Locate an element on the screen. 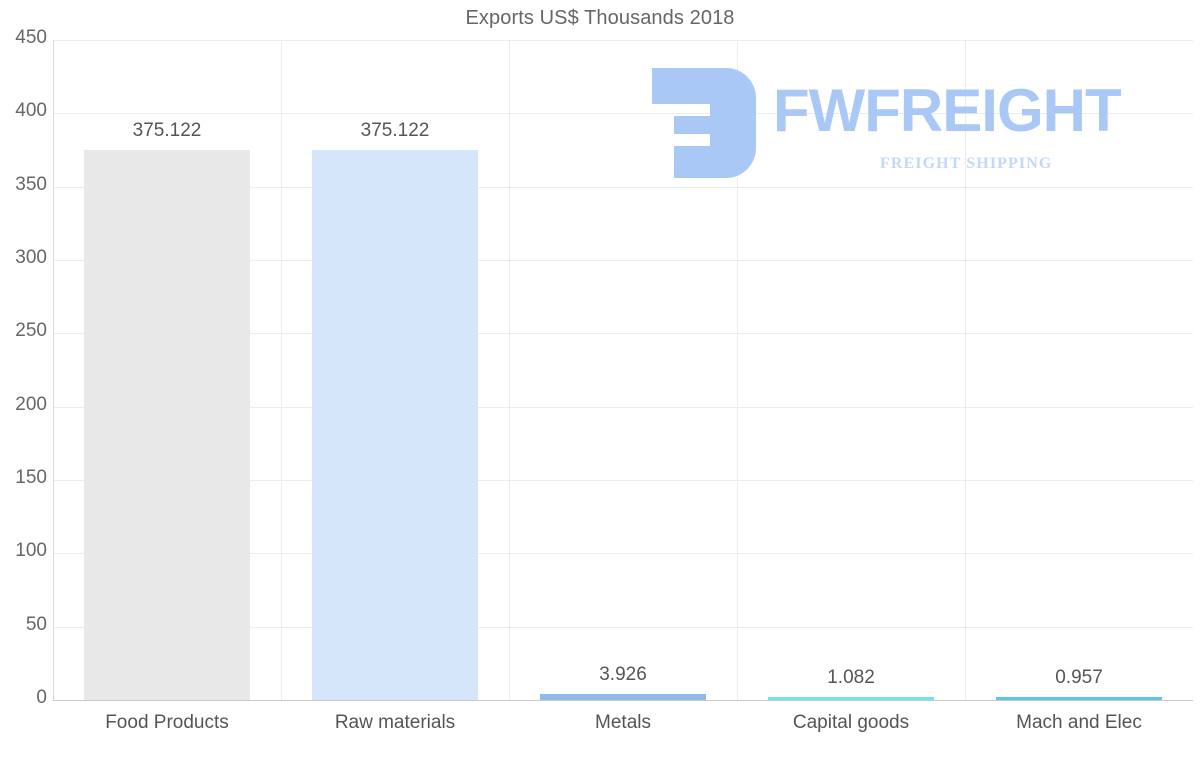 Image resolution: width=1200 pixels, height=763 pixels. chart-title: Exports US$ Thousands 2018 is located at coordinates (600, 18).